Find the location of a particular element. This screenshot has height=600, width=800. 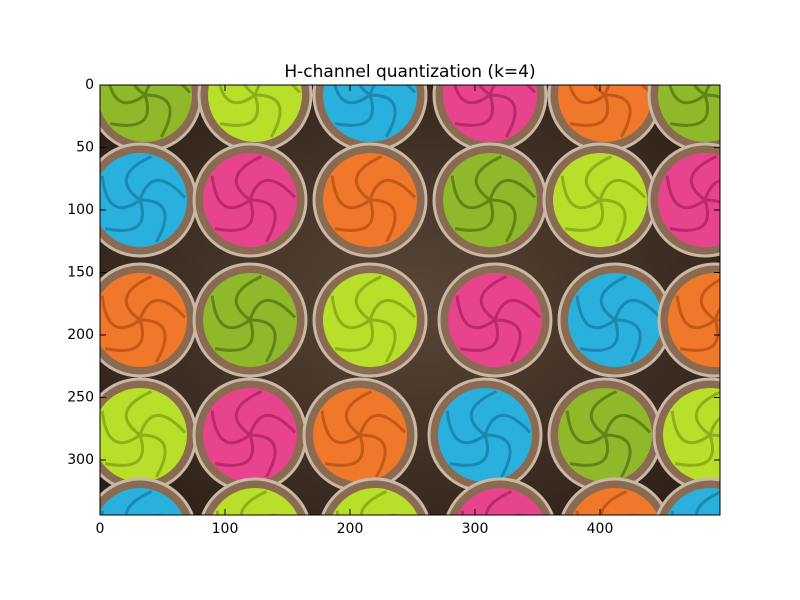

y-tick-label: 150 is located at coordinates (80, 273).